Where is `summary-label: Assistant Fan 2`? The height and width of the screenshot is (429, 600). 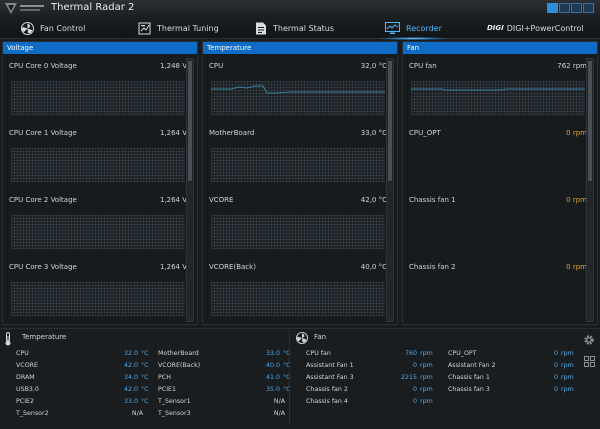
summary-label: Assistant Fan 2 is located at coordinates (472, 365).